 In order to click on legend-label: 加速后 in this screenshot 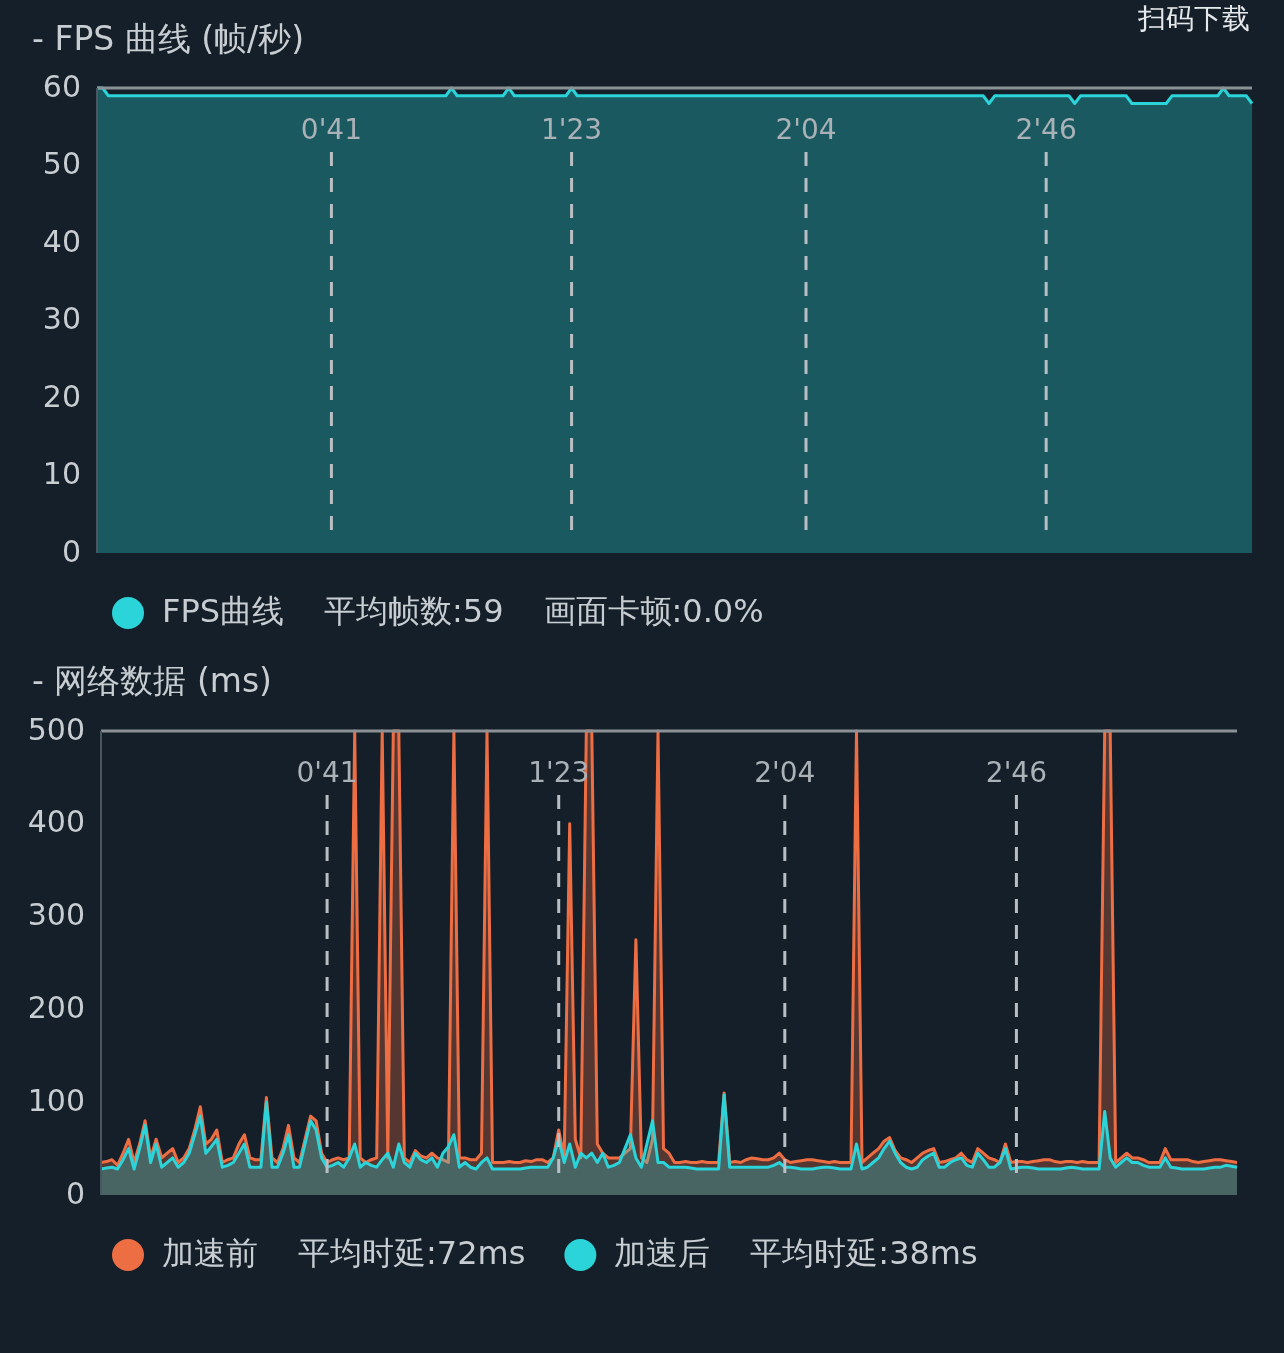, I will do `click(662, 1253)`.